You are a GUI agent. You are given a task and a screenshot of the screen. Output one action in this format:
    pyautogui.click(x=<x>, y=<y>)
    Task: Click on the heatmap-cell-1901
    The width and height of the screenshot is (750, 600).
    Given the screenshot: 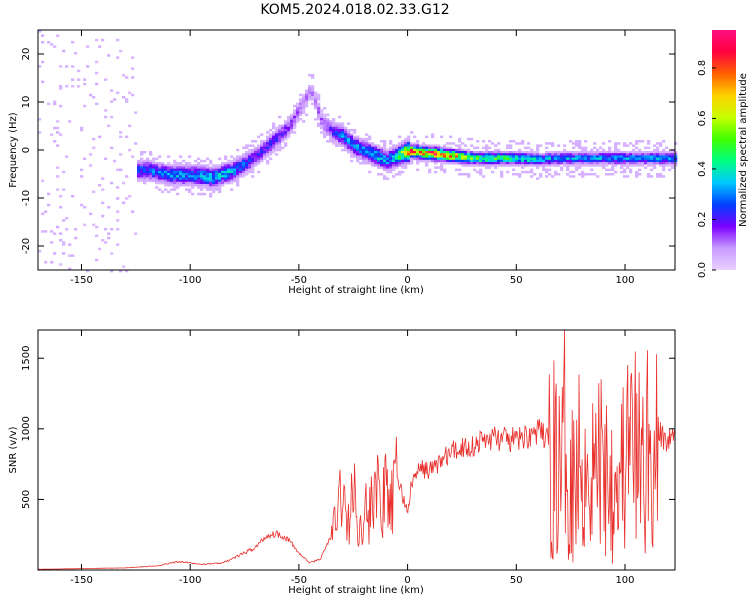 What is the action you would take?
    pyautogui.click(x=604, y=163)
    